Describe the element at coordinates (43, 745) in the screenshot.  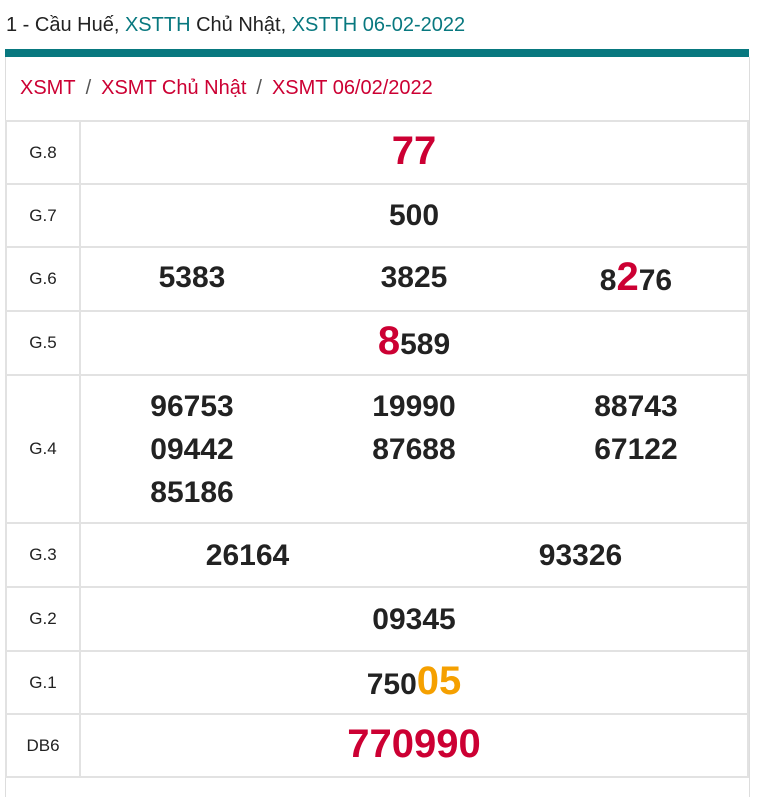
I see `prize-label: DB6` at that location.